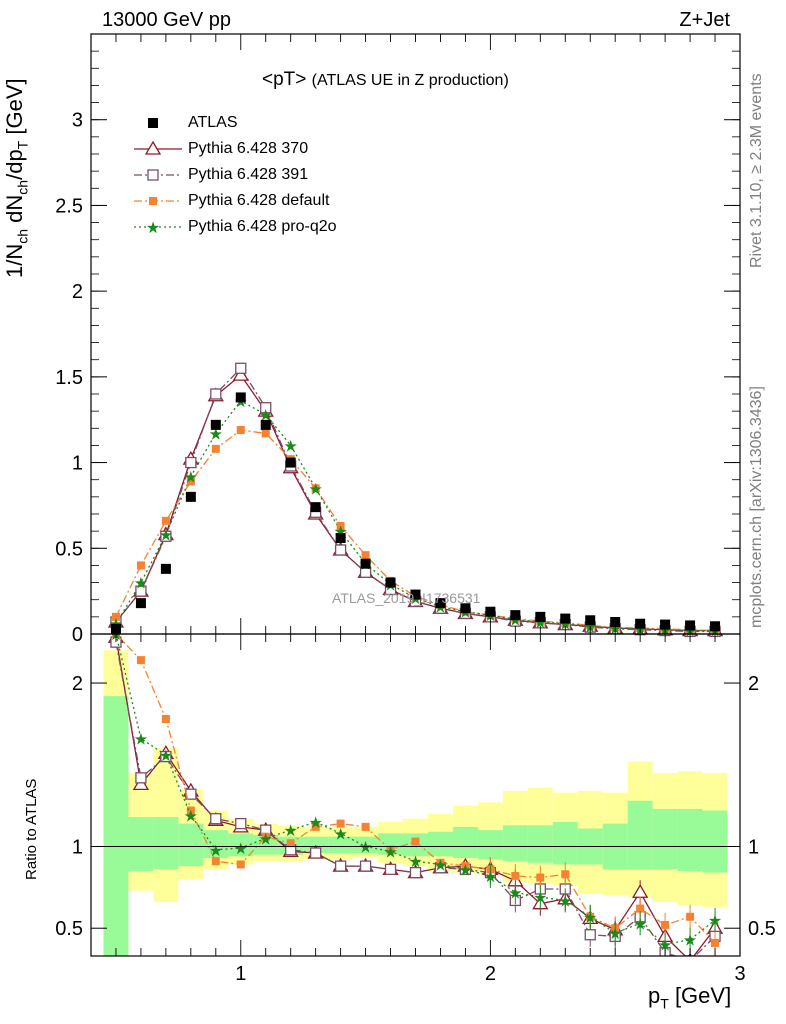 This screenshot has height=1024, width=786. What do you see at coordinates (166, 755) in the screenshot?
I see `ratio-point-pq2o-2: ★` at bounding box center [166, 755].